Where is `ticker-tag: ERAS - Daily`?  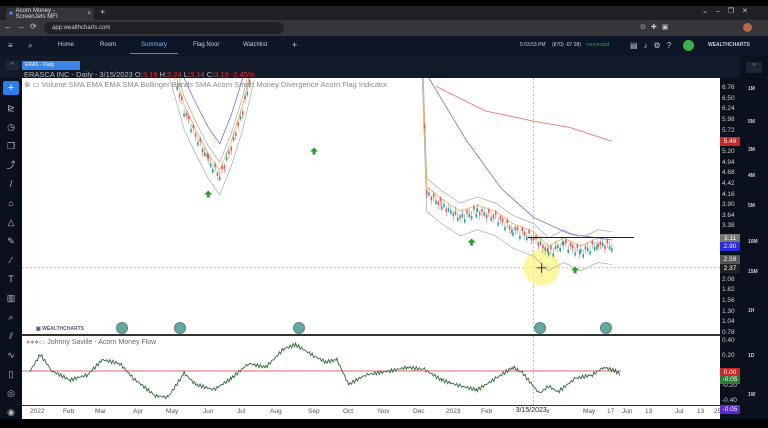
ticker-tag: ERAS - Daily is located at coordinates (51, 65).